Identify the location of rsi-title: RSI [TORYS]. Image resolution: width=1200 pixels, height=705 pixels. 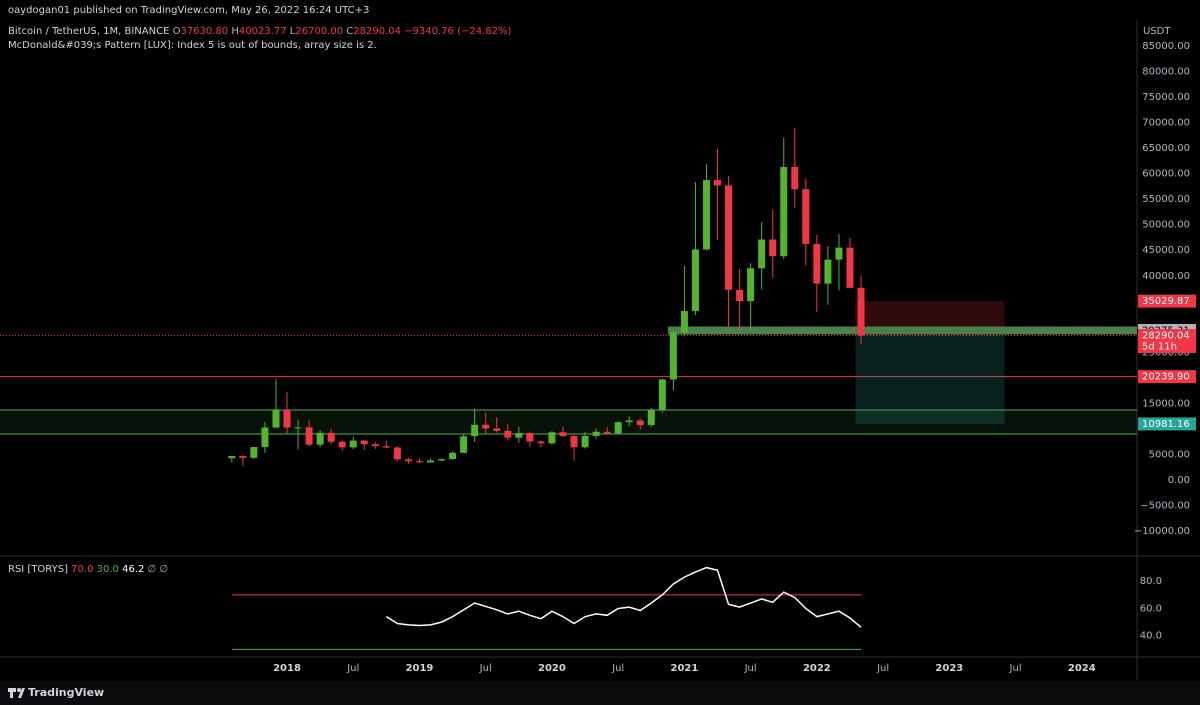
(38, 569).